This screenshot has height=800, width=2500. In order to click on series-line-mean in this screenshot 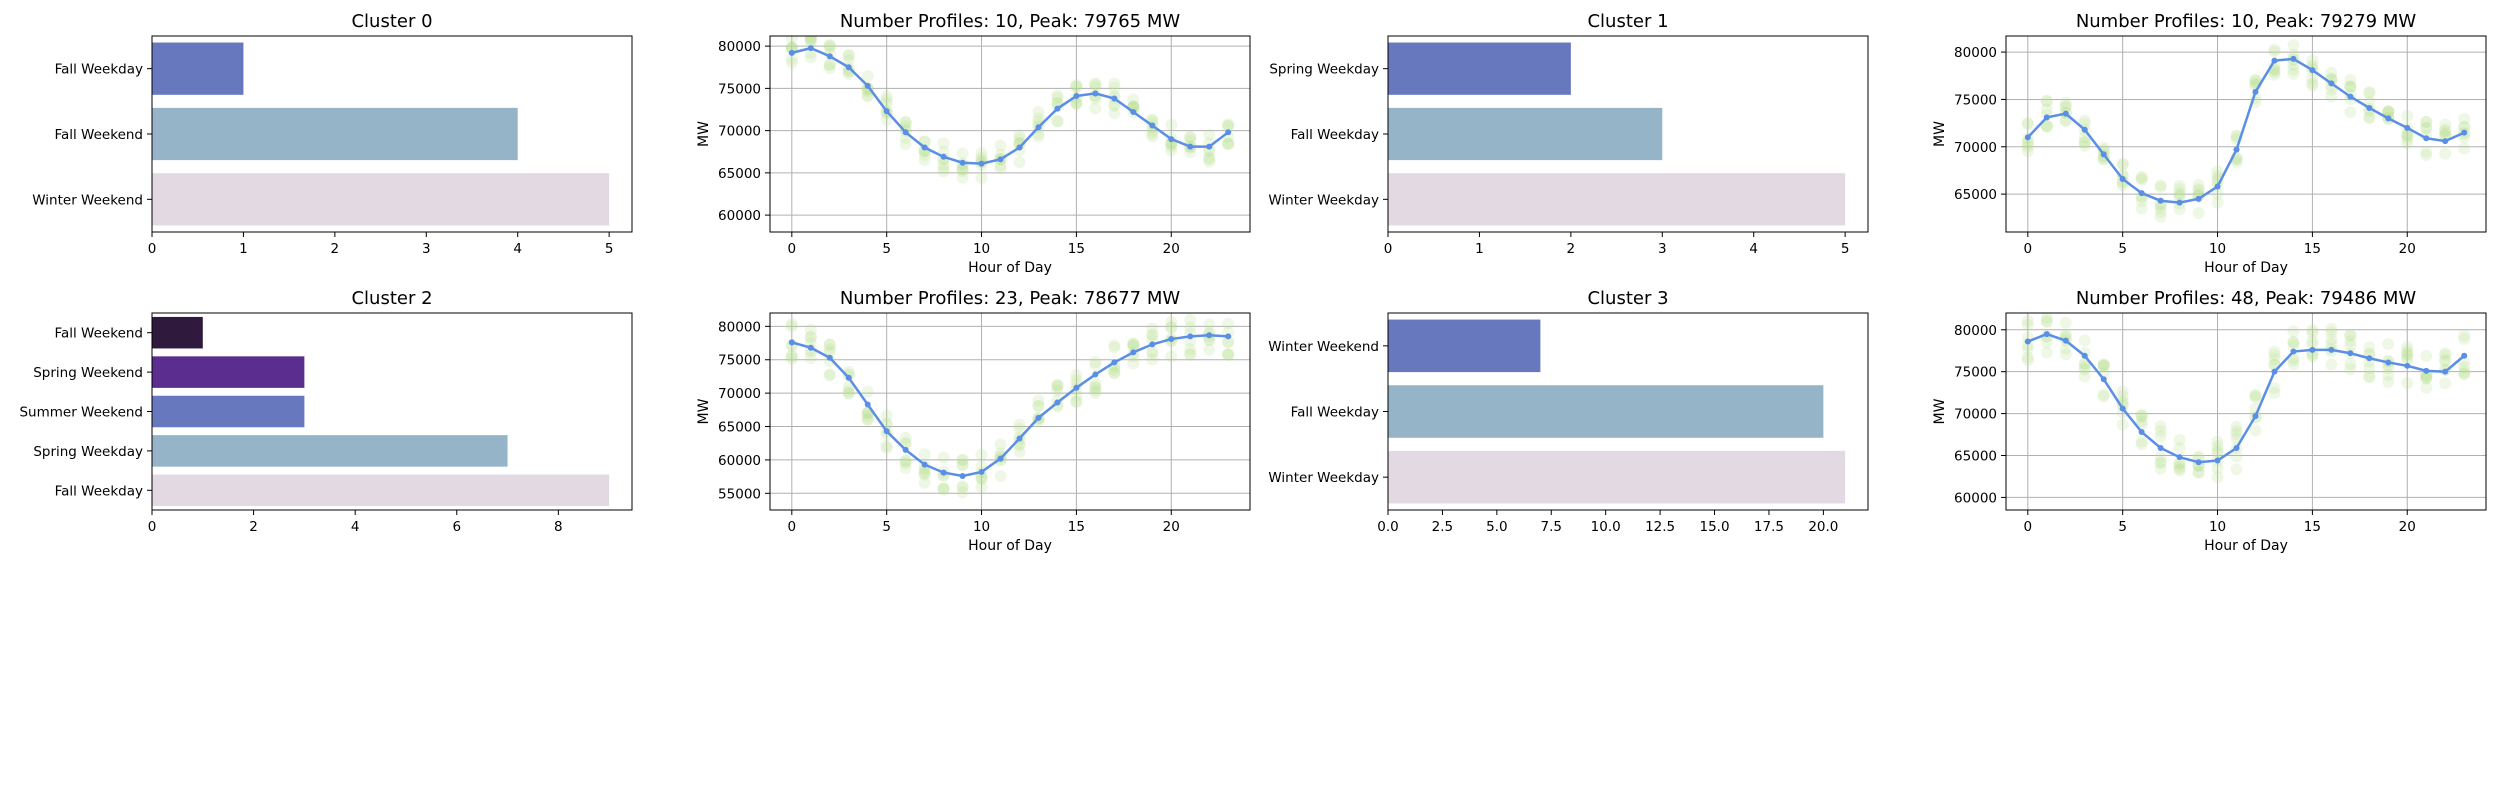, I will do `click(1010, 105)`.